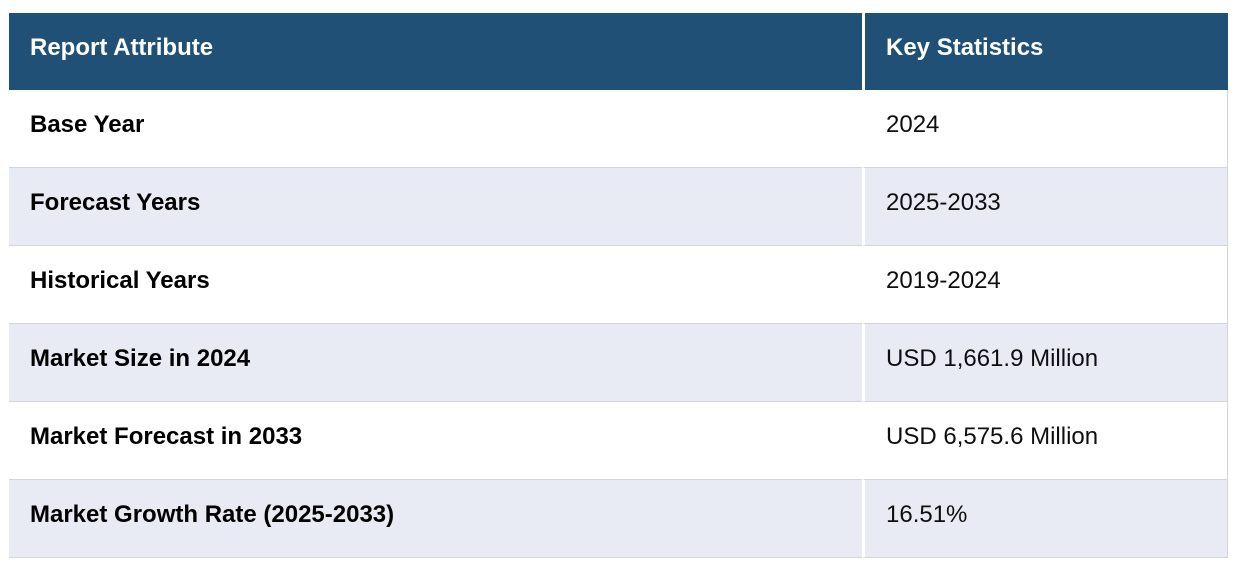  I want to click on attribute-cell: Base Year, so click(435, 129).